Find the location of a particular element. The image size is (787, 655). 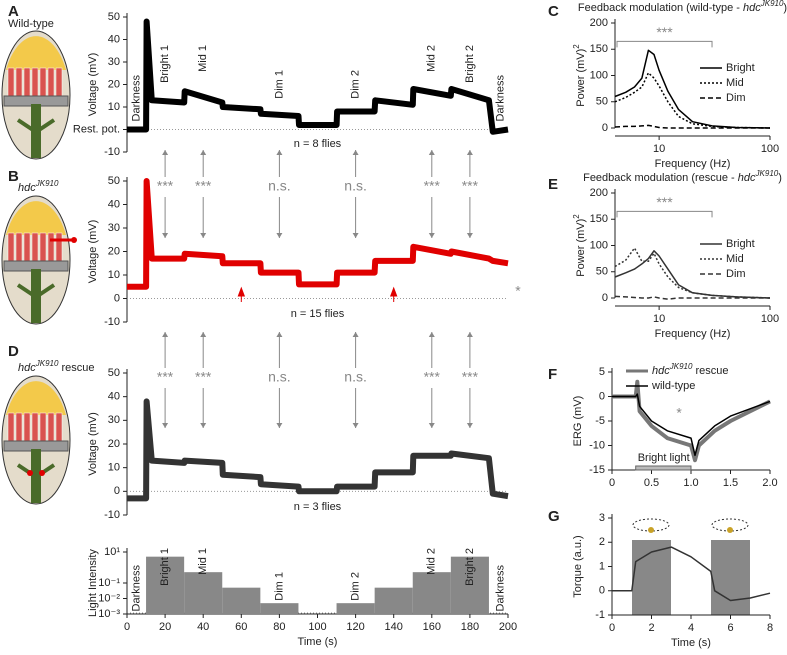

y-axis-label: Light Intensity is located at coordinates (93, 583).